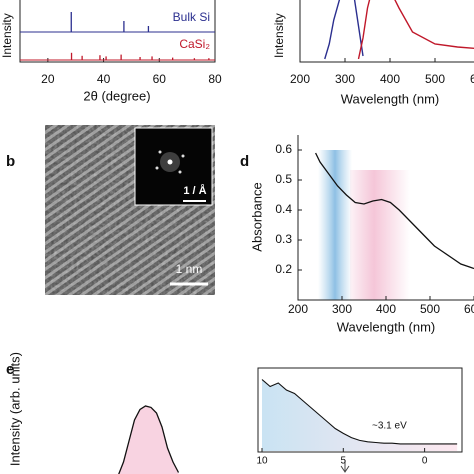 The image size is (474, 474). Describe the element at coordinates (48, 79) in the screenshot. I see `x-tick-label: 20` at that location.